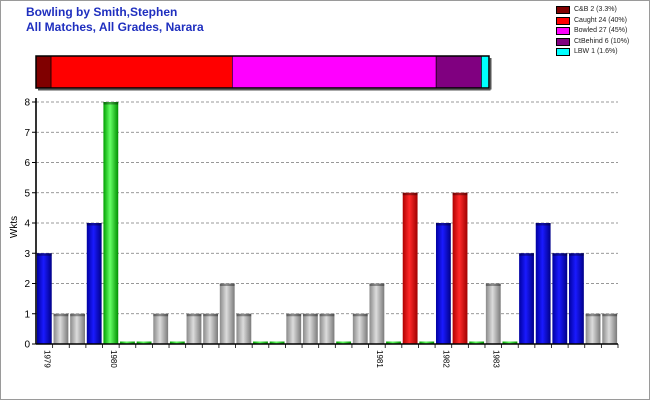 The height and width of the screenshot is (400, 650). What do you see at coordinates (27, 345) in the screenshot?
I see `y-tick-label: 0` at bounding box center [27, 345].